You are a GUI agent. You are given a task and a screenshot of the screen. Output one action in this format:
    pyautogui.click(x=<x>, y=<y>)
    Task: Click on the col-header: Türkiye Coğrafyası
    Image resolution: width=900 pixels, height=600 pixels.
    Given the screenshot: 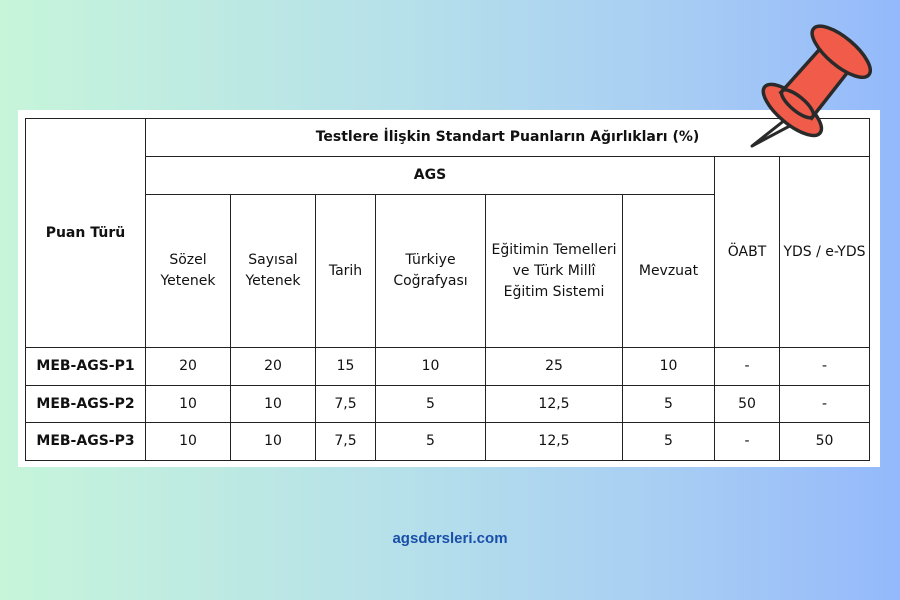 What is the action you would take?
    pyautogui.click(x=430, y=271)
    